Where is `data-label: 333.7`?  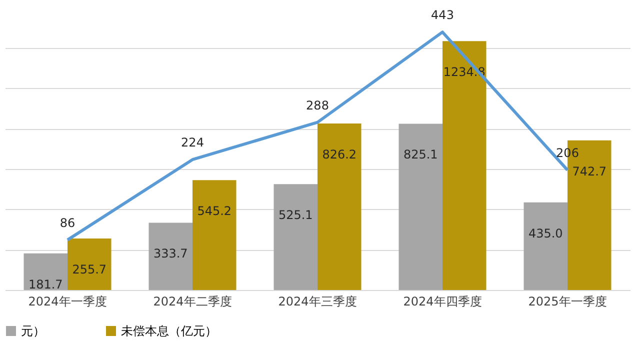
data-label: 333.7 is located at coordinates (170, 253).